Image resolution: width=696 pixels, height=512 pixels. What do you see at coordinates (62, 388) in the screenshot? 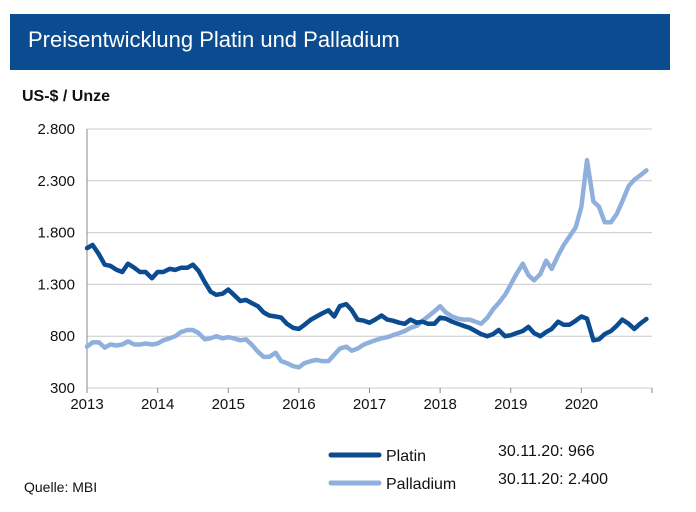
I see `y-tick-label: 300` at bounding box center [62, 388].